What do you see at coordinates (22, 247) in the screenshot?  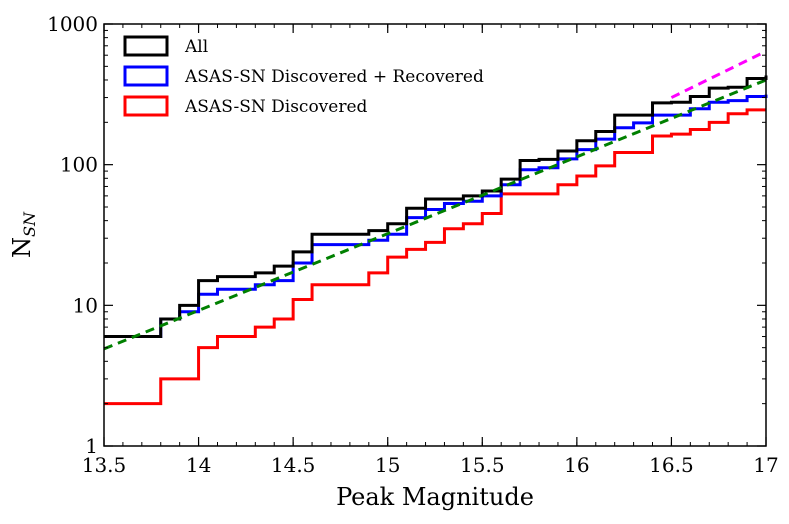 I see `y-axis-title-main: N` at bounding box center [22, 247].